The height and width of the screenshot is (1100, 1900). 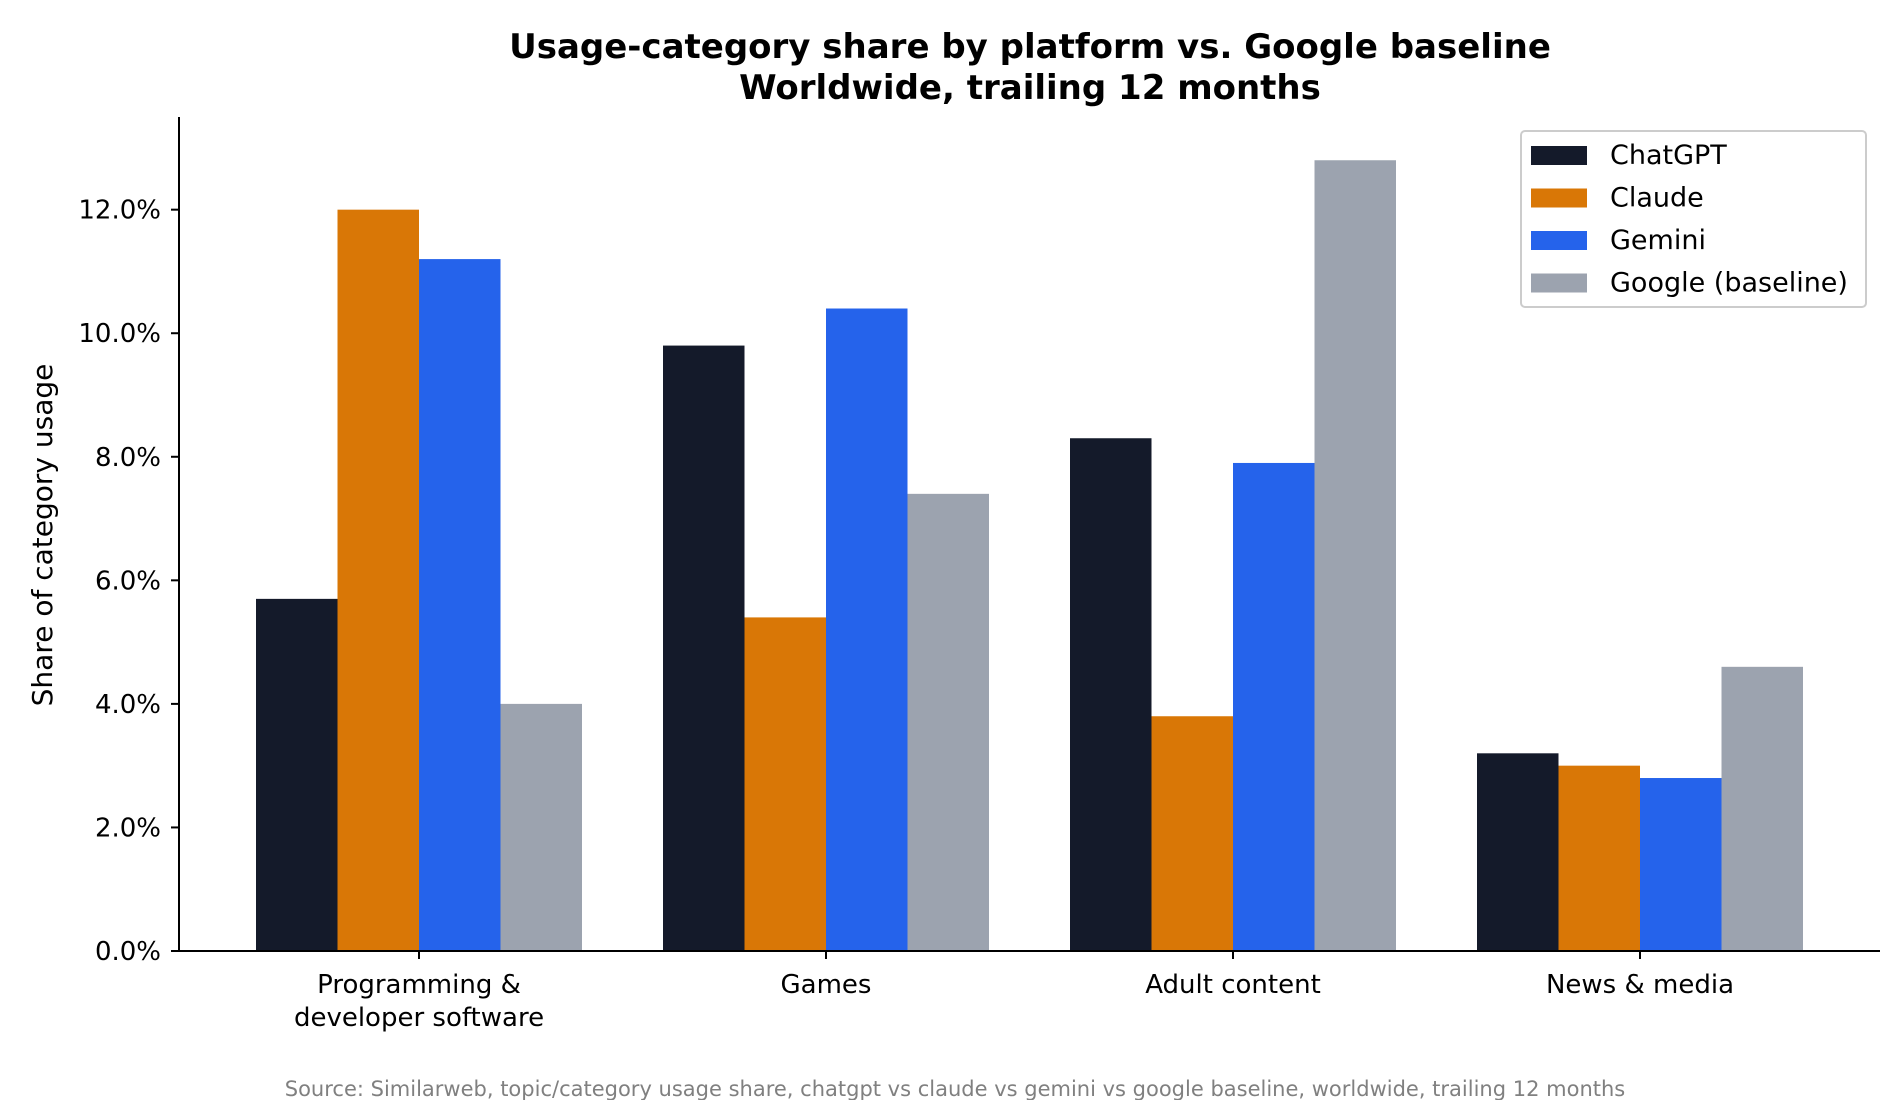 What do you see at coordinates (826, 985) in the screenshot?
I see `x-tick-label: Games` at bounding box center [826, 985].